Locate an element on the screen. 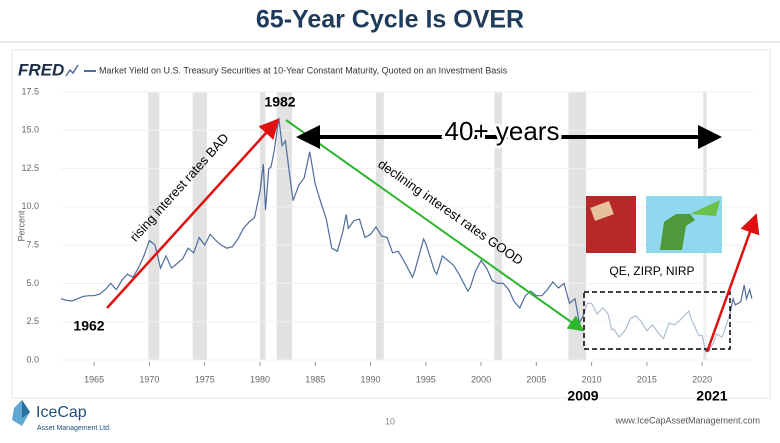 This screenshot has width=780, height=443. annotation: 2009 is located at coordinates (582, 396).